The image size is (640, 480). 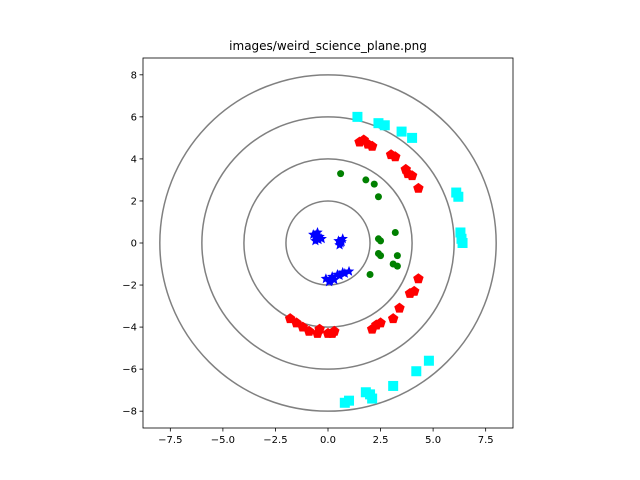 I want to click on x-tick-label: −5.0, so click(x=223, y=440).